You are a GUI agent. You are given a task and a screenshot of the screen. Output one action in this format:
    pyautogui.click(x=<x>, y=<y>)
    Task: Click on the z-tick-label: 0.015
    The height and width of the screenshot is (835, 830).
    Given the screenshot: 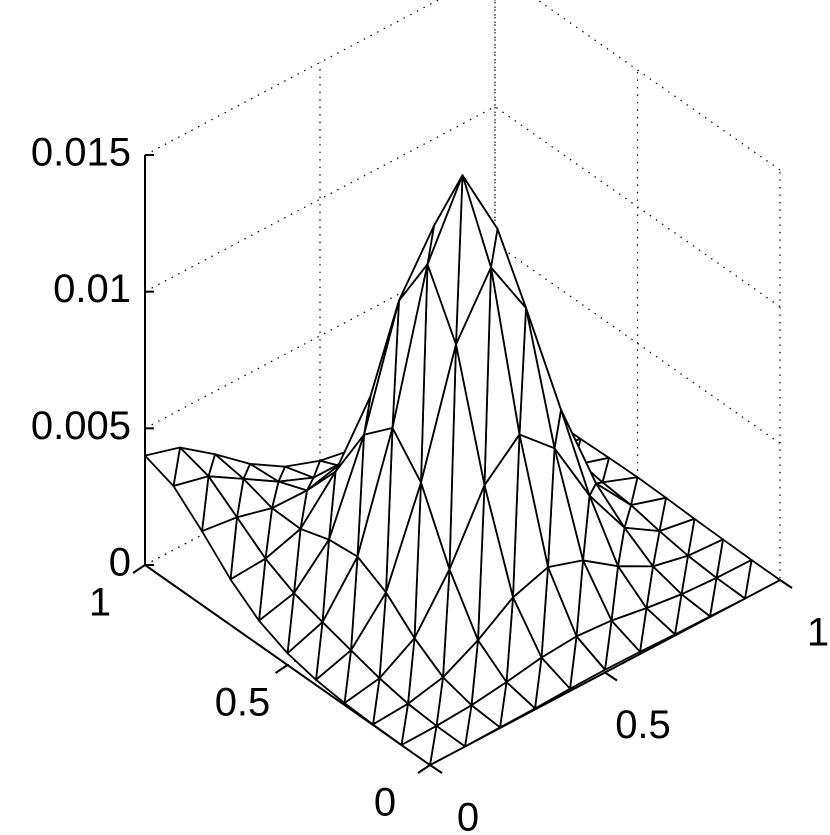 What is the action you would take?
    pyautogui.click(x=81, y=153)
    